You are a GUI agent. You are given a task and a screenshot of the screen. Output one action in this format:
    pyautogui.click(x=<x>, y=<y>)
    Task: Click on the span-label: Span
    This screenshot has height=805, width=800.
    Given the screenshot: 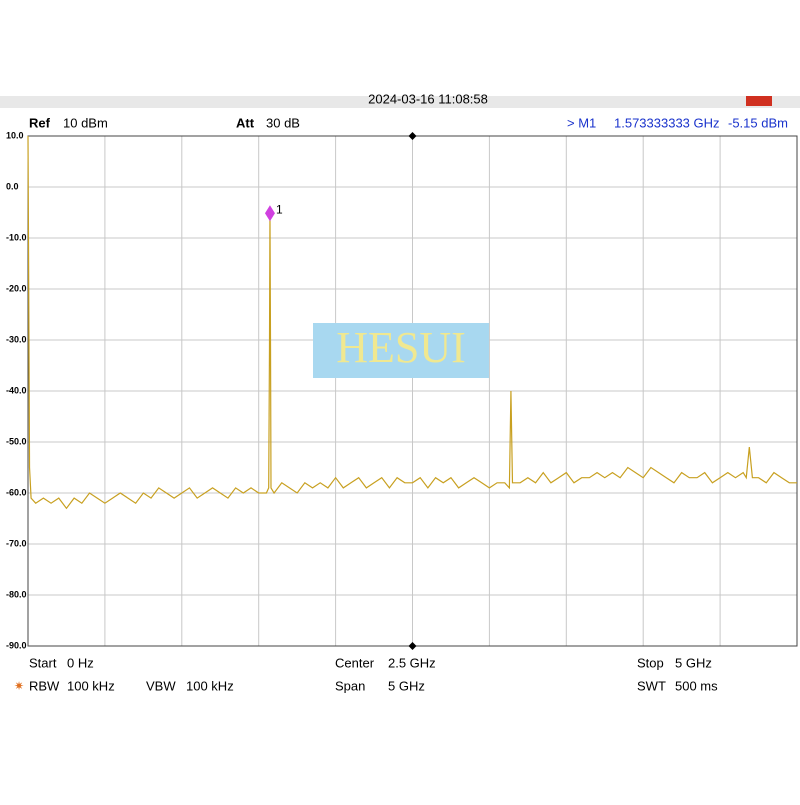 What is the action you would take?
    pyautogui.click(x=350, y=685)
    